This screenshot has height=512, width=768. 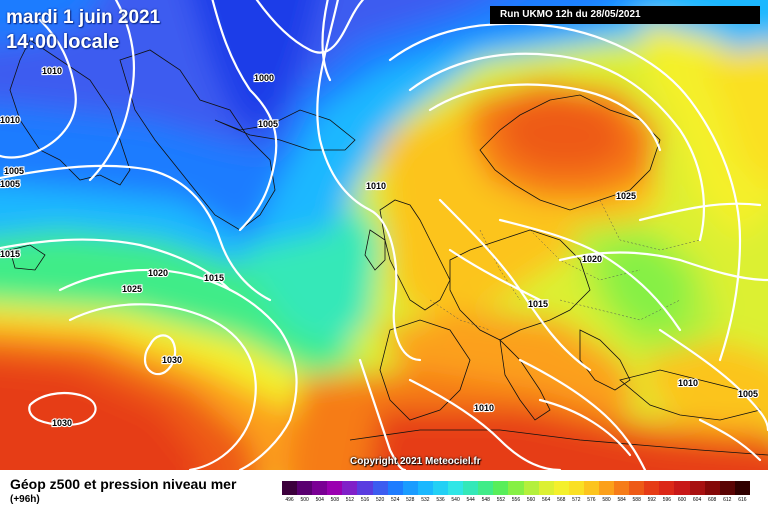 What do you see at coordinates (334, 500) in the screenshot?
I see `legend-tick-label: 508` at bounding box center [334, 500].